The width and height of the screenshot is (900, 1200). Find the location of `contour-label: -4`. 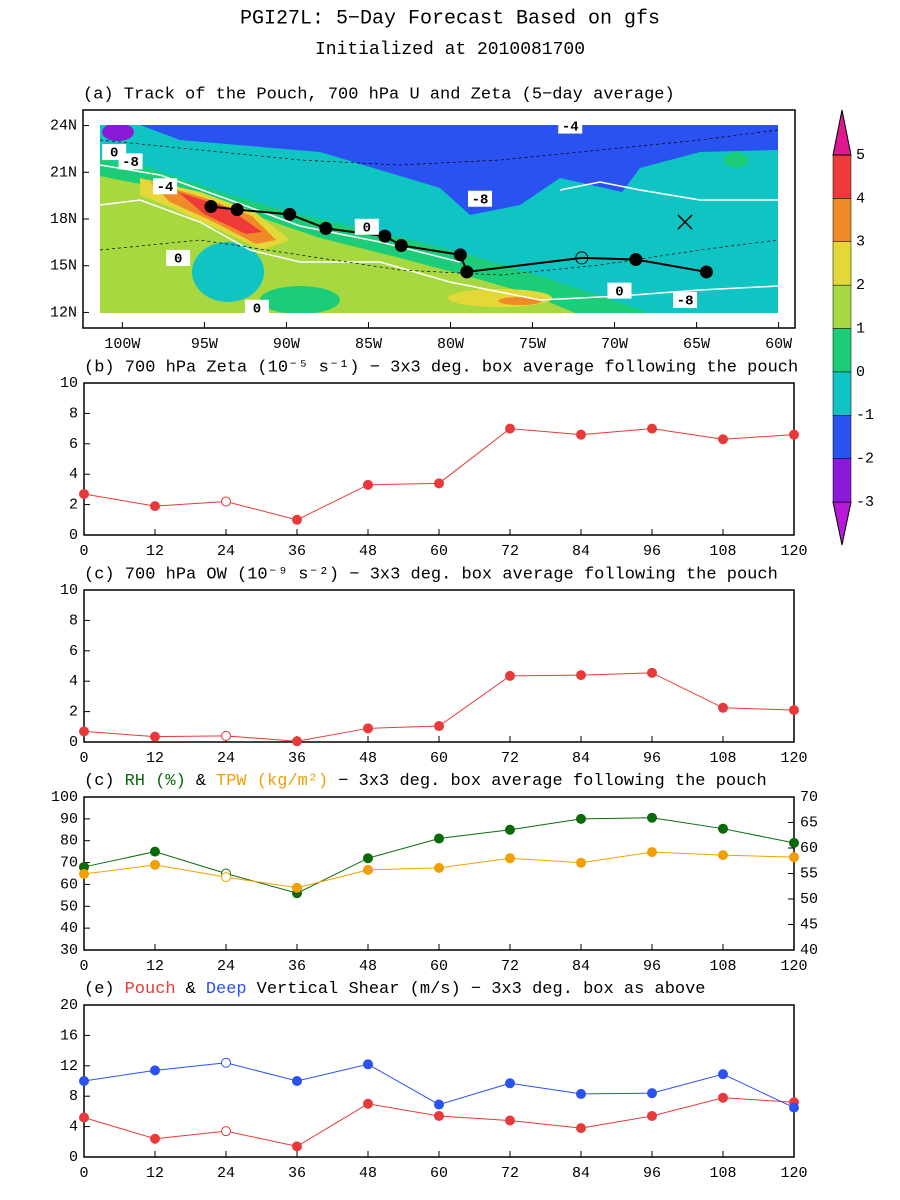

contour-label: -4 is located at coordinates (570, 127).